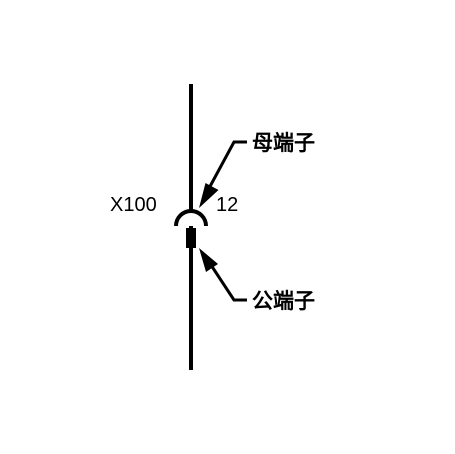 Image resolution: width=455 pixels, height=454 pixels. Describe the element at coordinates (226, 166) in the screenshot. I see `female-terminal-leader` at that location.